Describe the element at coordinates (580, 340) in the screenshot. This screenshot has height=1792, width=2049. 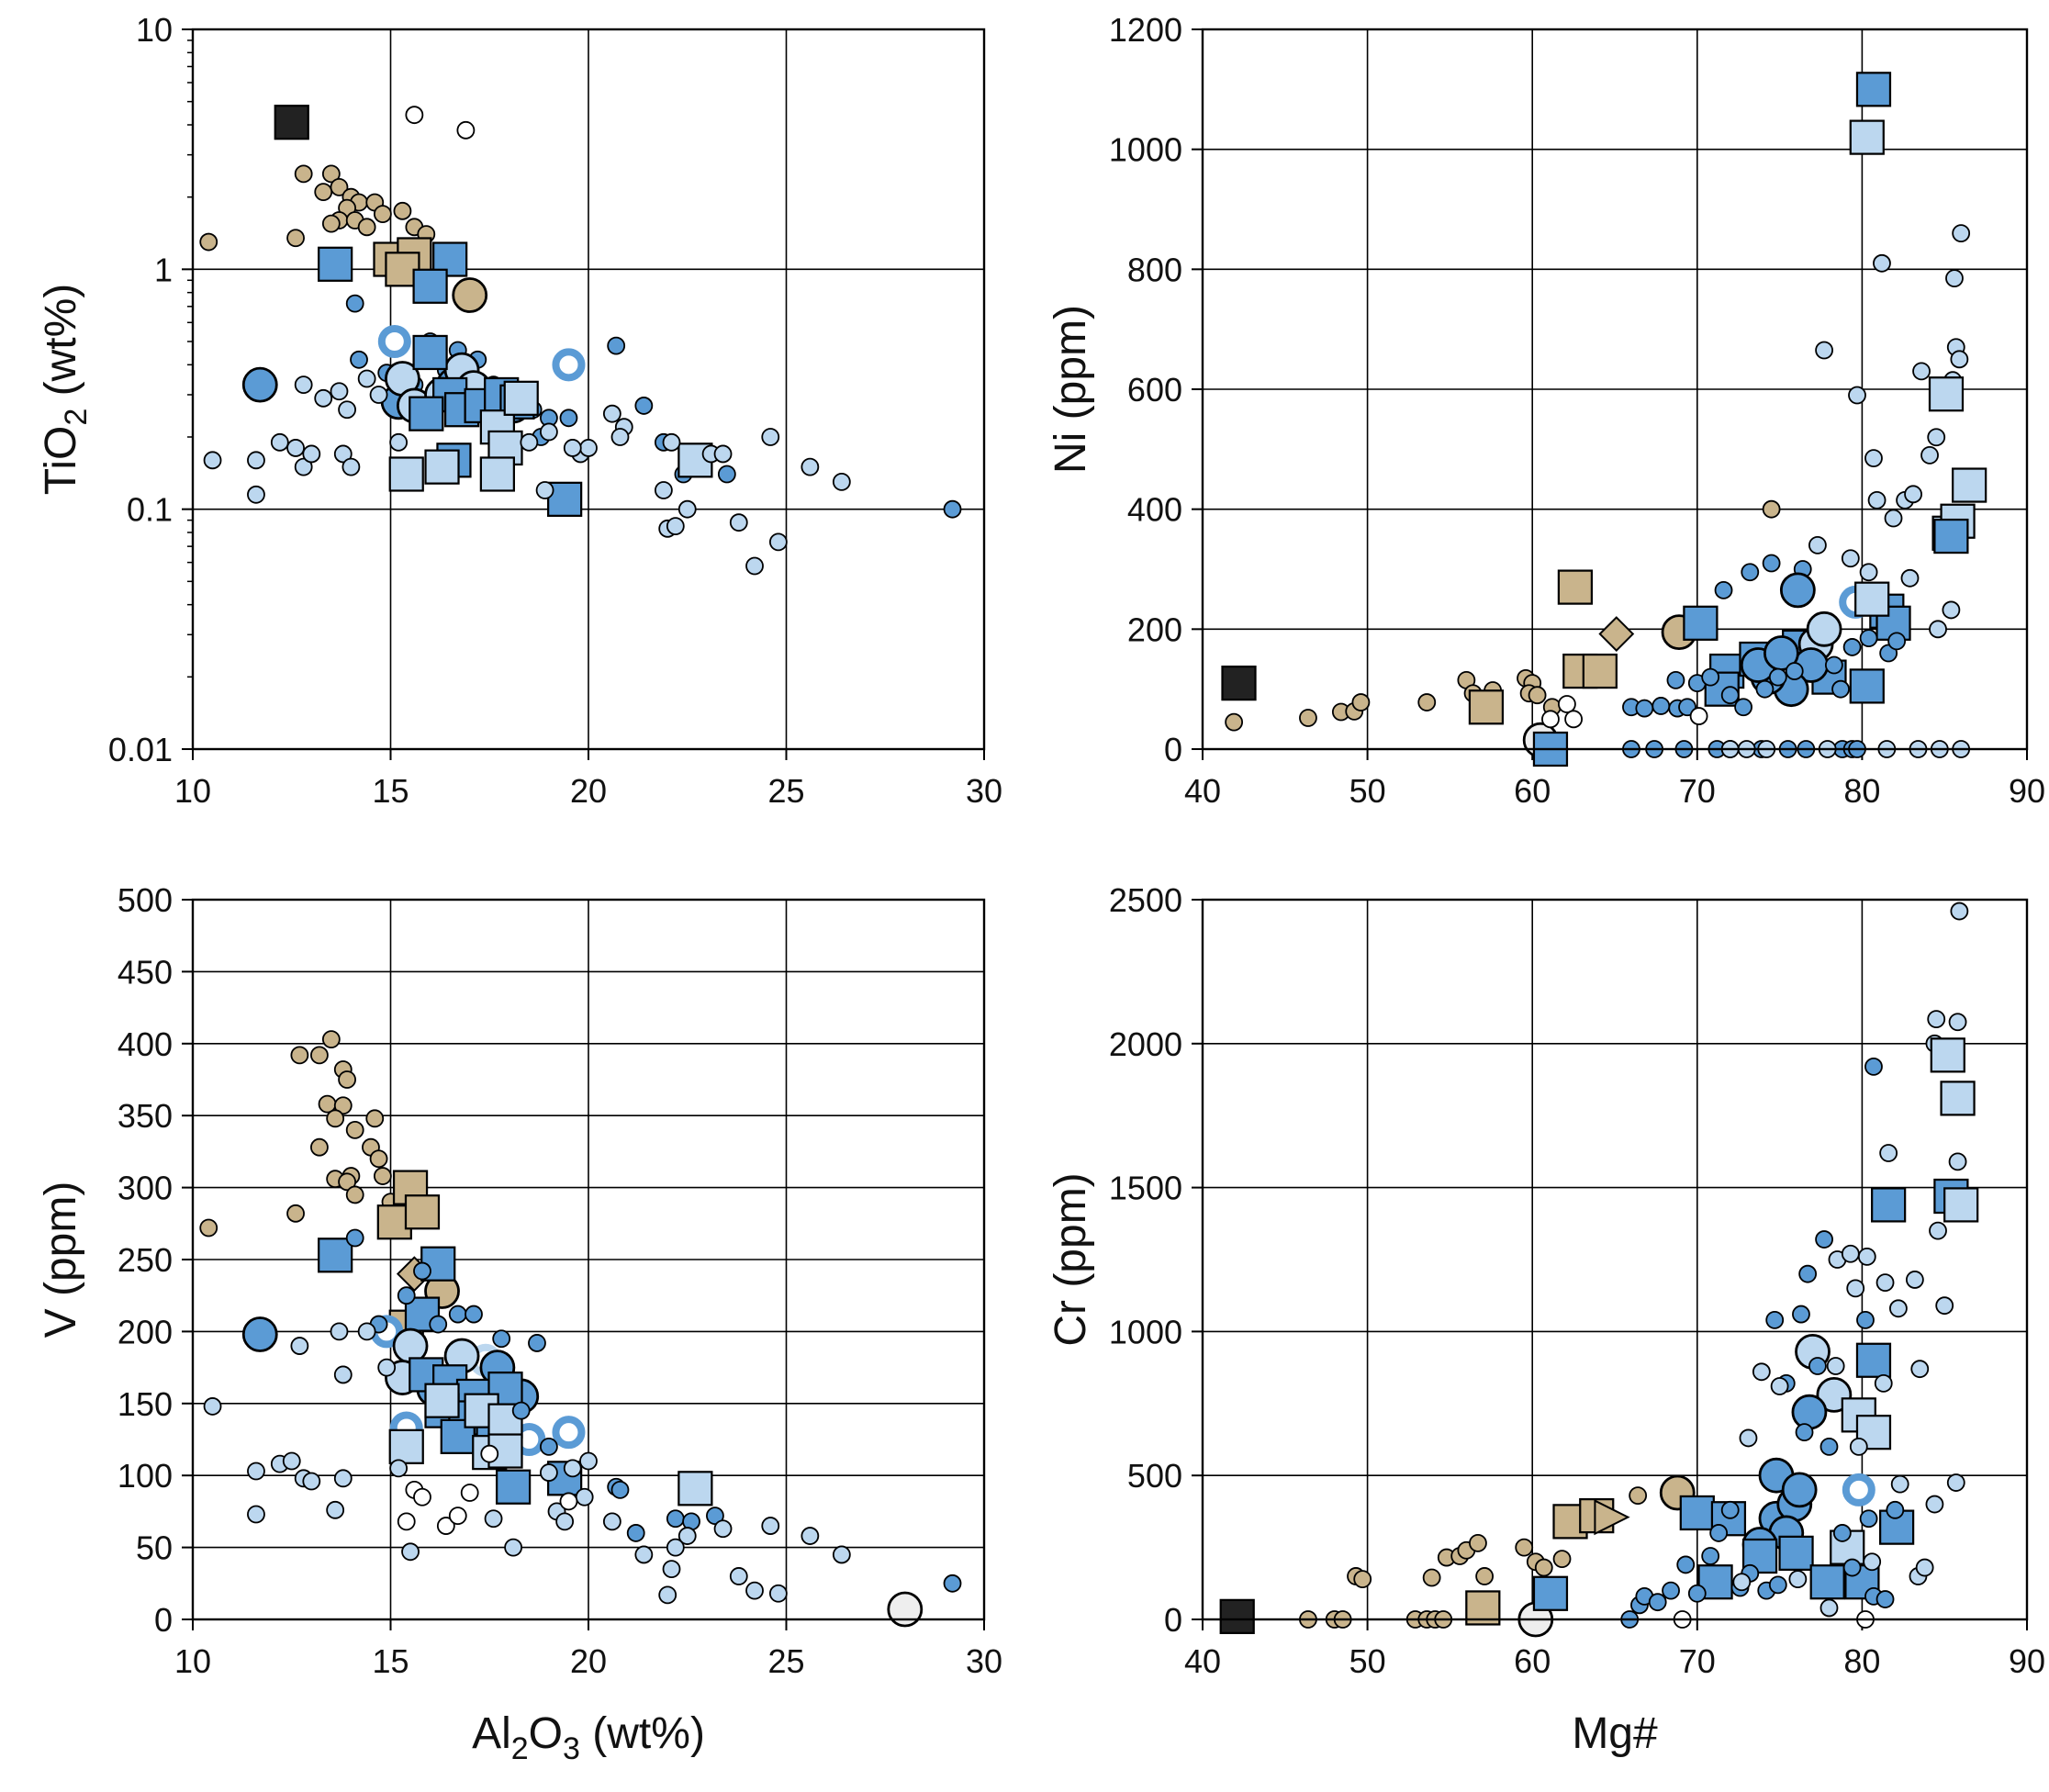
I see `data-points` at that location.